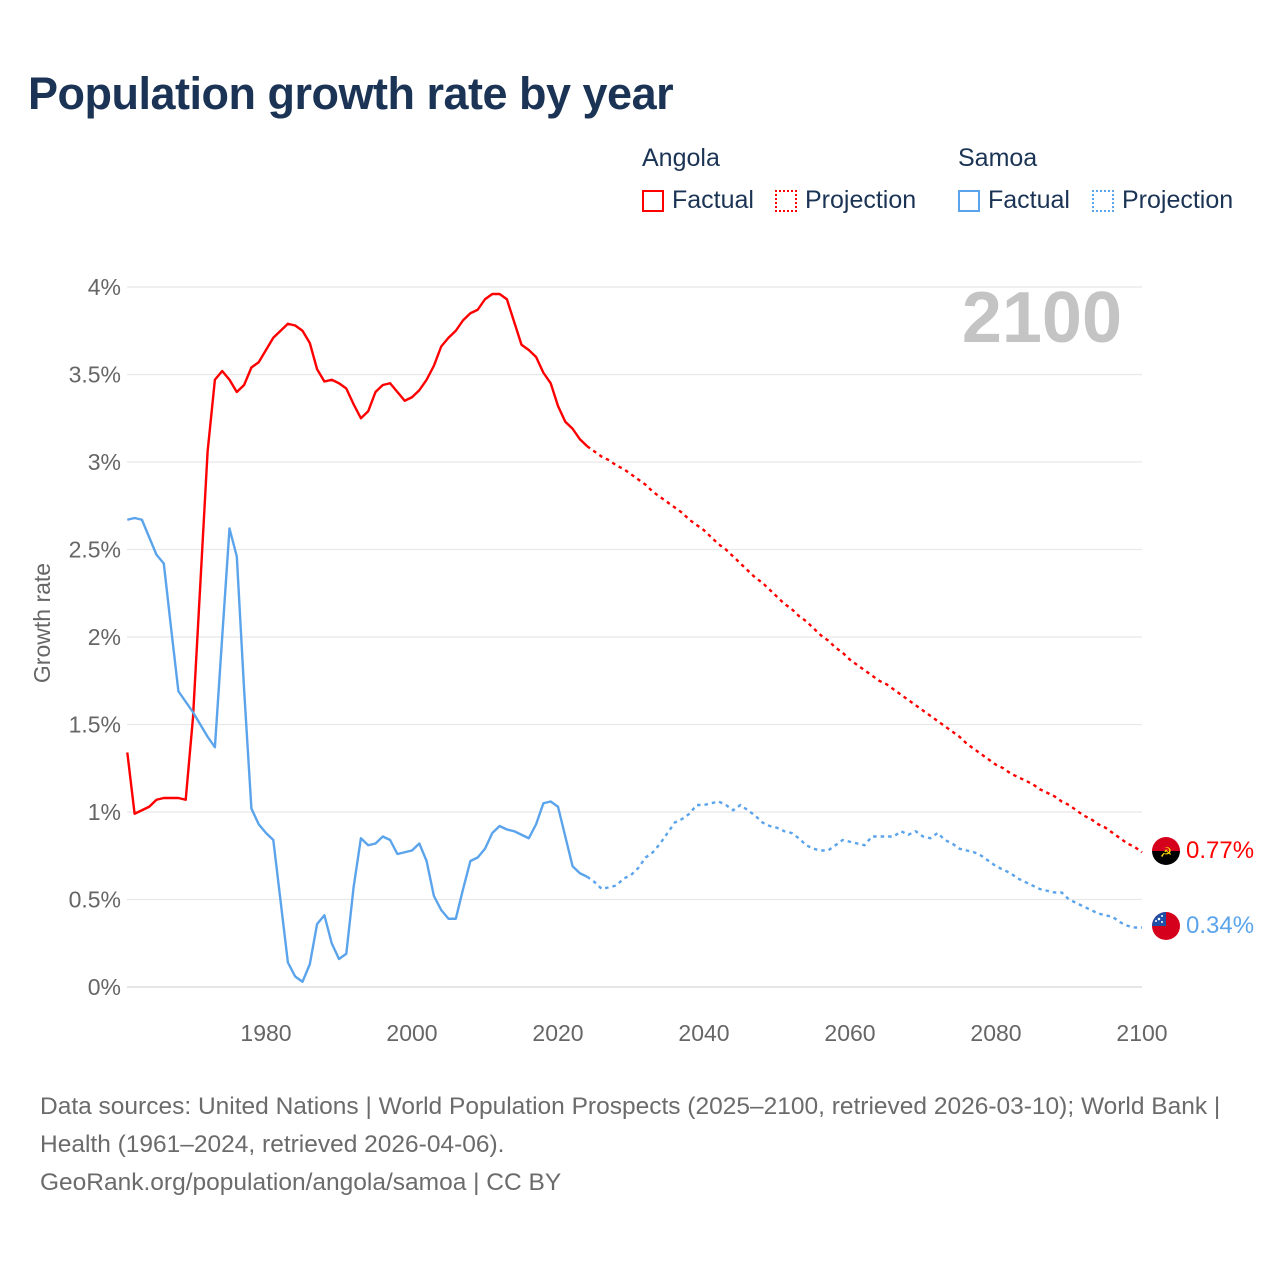 The height and width of the screenshot is (1280, 1280). Describe the element at coordinates (95, 550) in the screenshot. I see `y-tick-label: 2.5%` at that location.